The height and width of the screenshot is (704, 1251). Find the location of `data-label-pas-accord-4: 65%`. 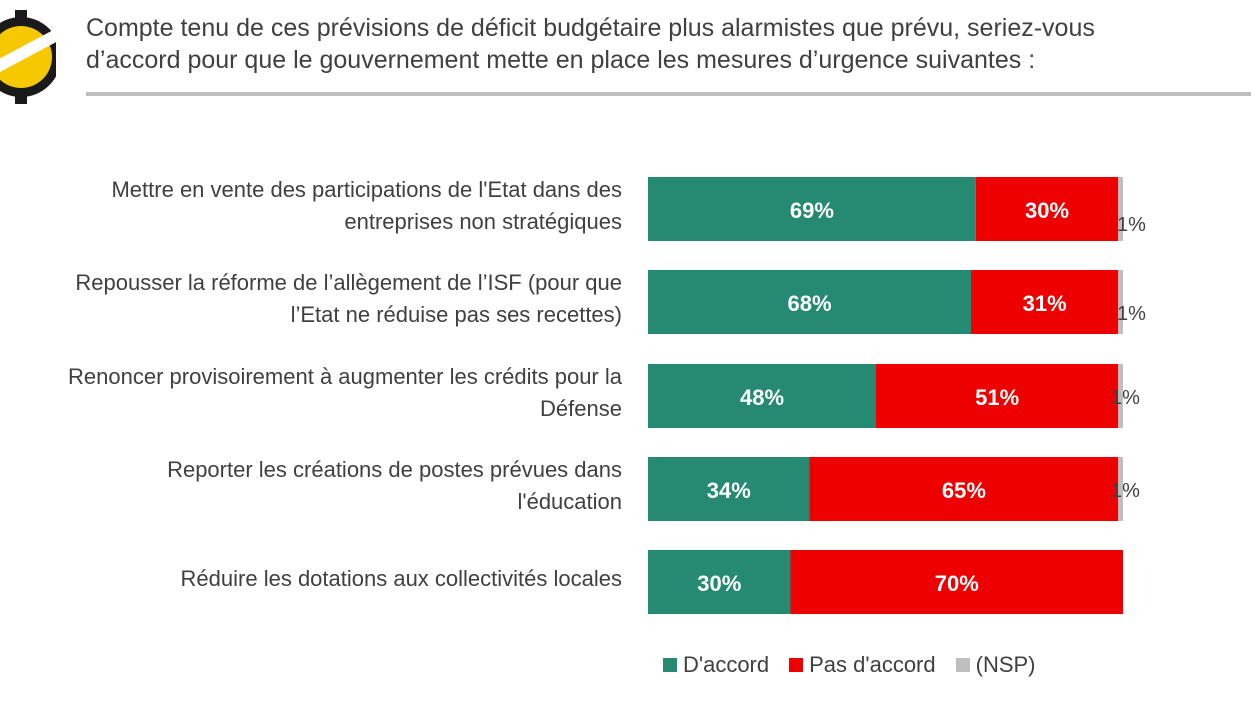

data-label-pas-accord-4: 65% is located at coordinates (964, 490).